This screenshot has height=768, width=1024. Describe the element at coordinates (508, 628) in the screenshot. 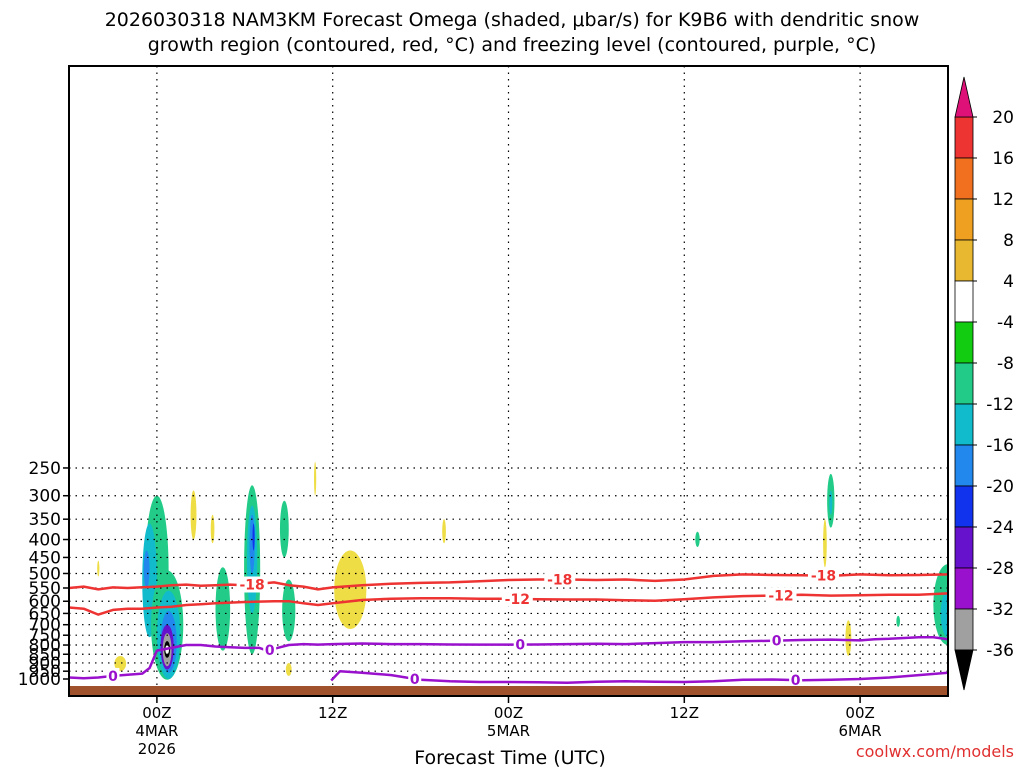

I see `contour-lines: -18 -18 -18 -12 -12 0 0 0 0 0 0` at that location.